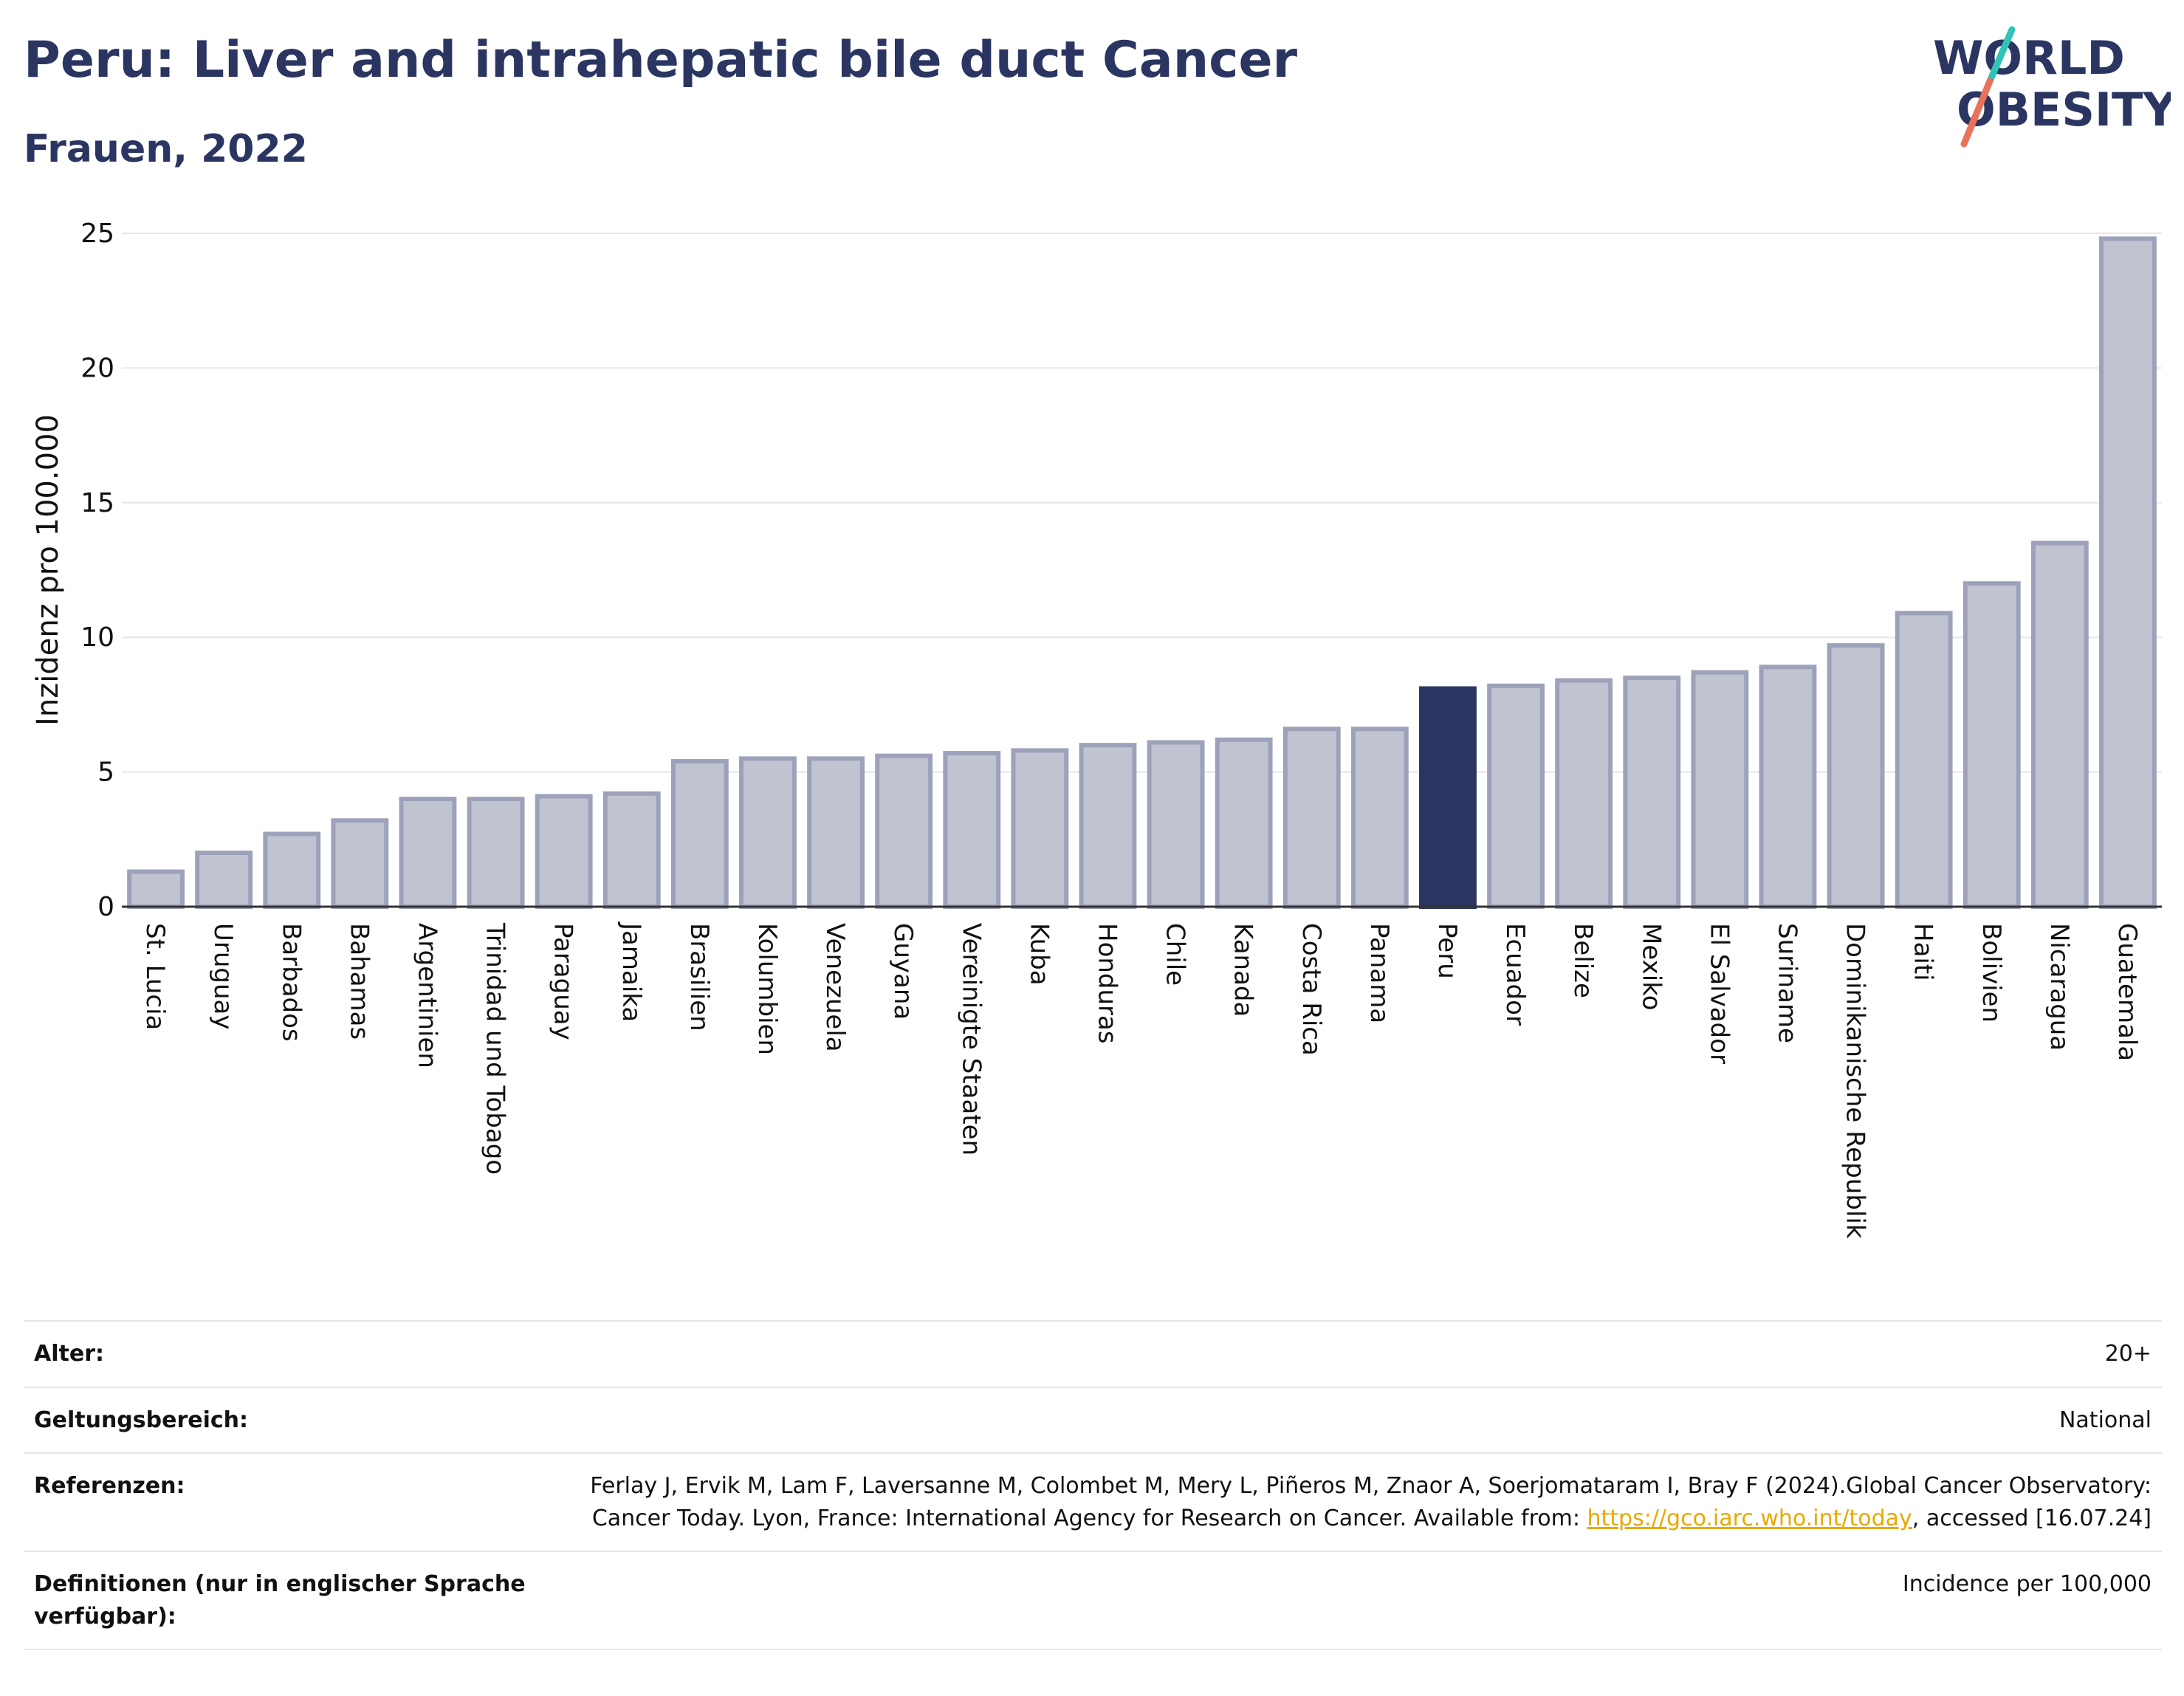 The height and width of the screenshot is (1696, 2184). I want to click on info-row-age: Alter: 20+, so click(1093, 1353).